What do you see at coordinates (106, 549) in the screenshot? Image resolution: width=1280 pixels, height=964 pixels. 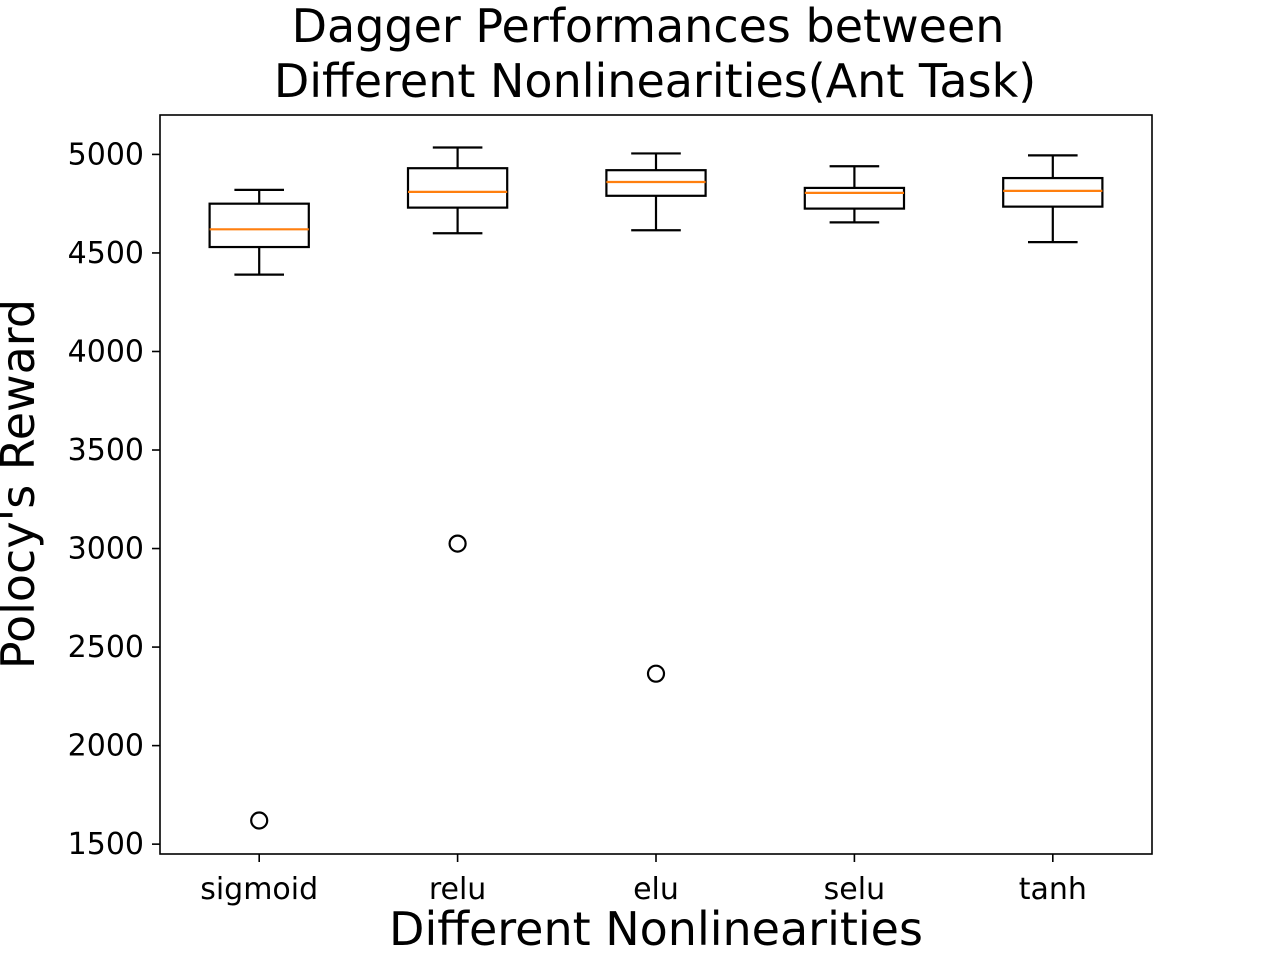 I see `y-tick-label: 3000` at bounding box center [106, 549].